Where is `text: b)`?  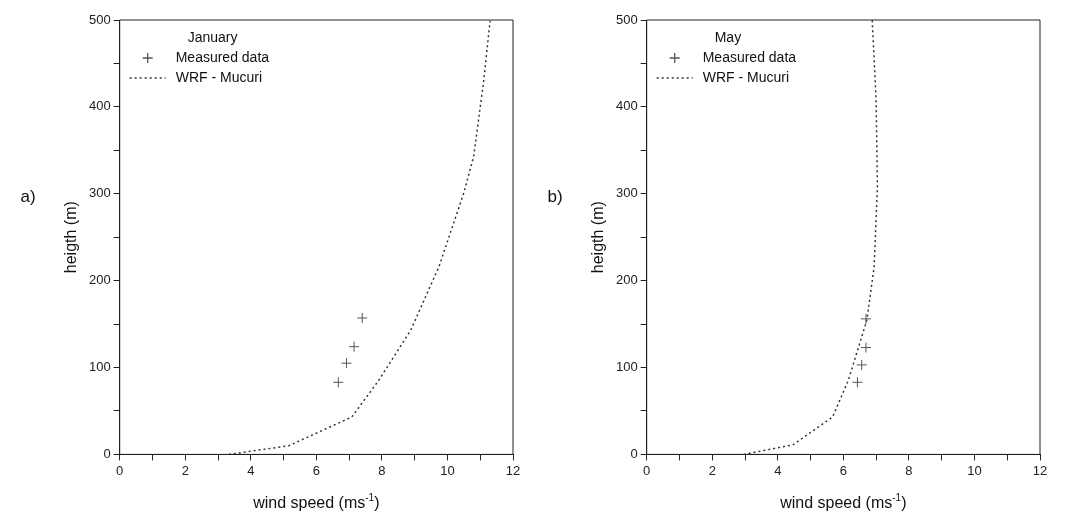
text: b) is located at coordinates (555, 196).